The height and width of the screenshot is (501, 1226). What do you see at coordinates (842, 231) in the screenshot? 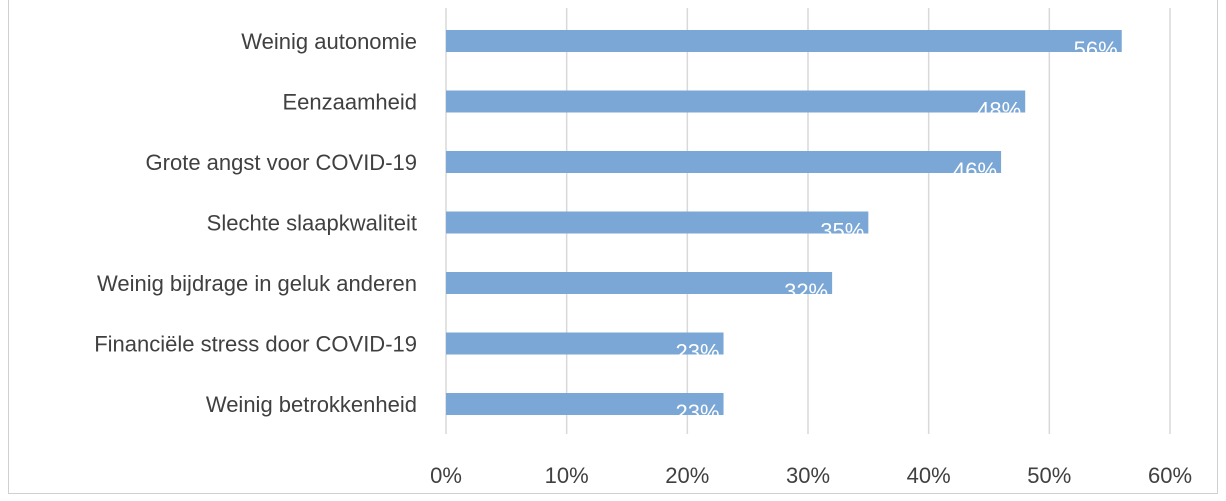
I see `data-label: 35%` at bounding box center [842, 231].